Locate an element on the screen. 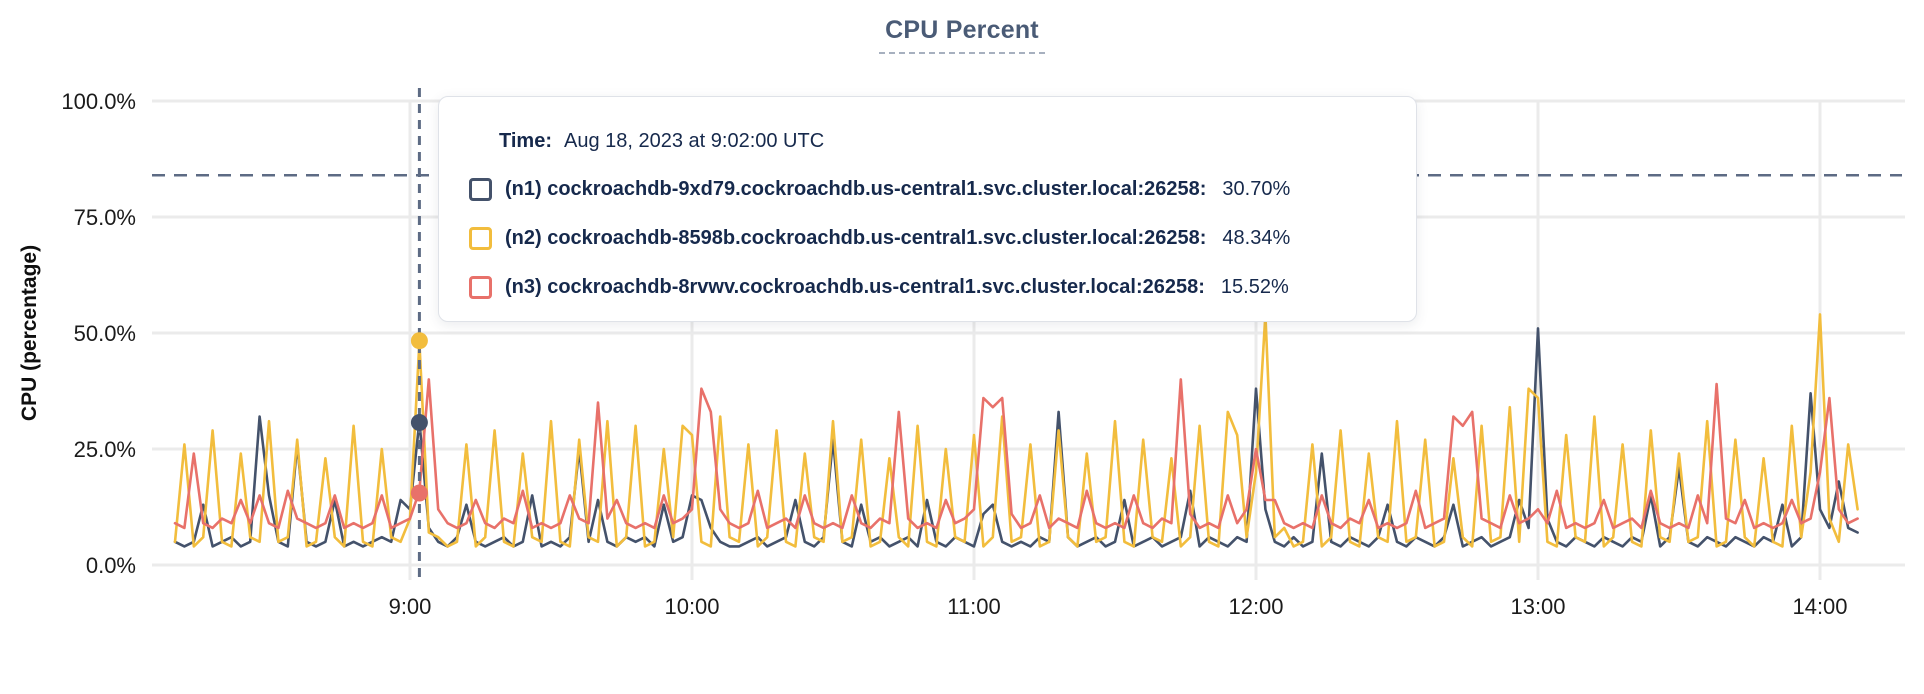  hover-dot-n3 is located at coordinates (419, 493).